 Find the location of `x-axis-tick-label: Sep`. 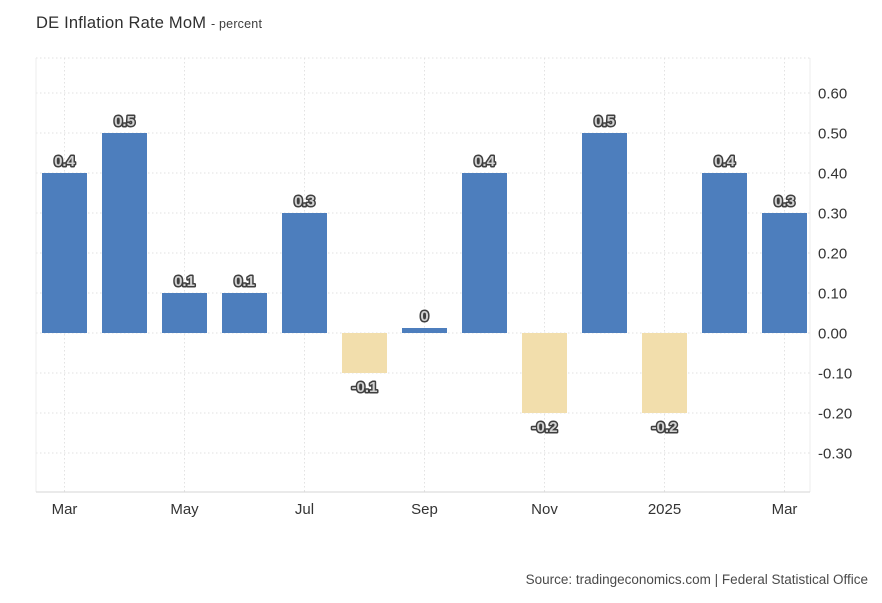

x-axis-tick-label: Sep is located at coordinates (424, 509).